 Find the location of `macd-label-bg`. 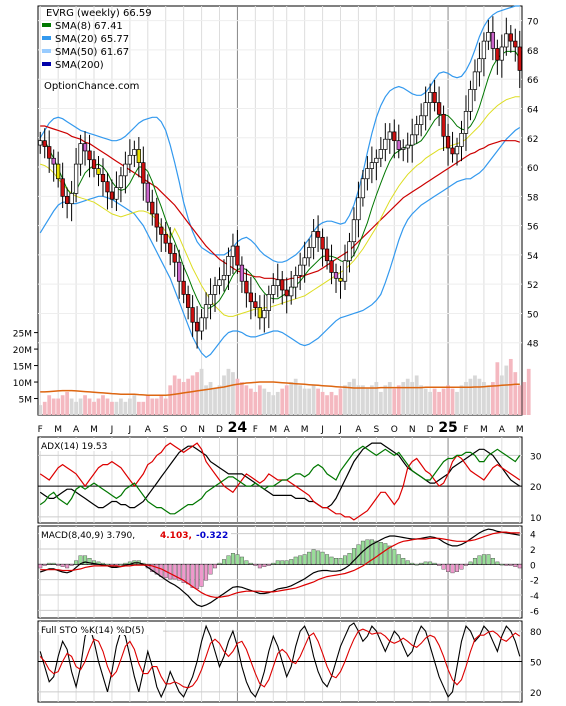

macd-label-bg is located at coordinates (135, 534).